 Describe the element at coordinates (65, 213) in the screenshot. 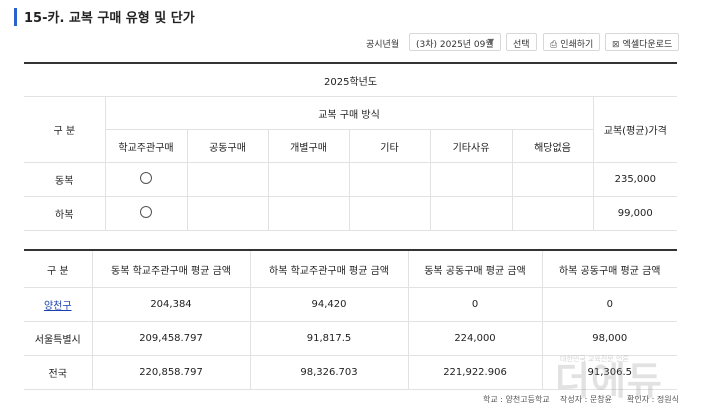

I see `row-label: 하복` at that location.